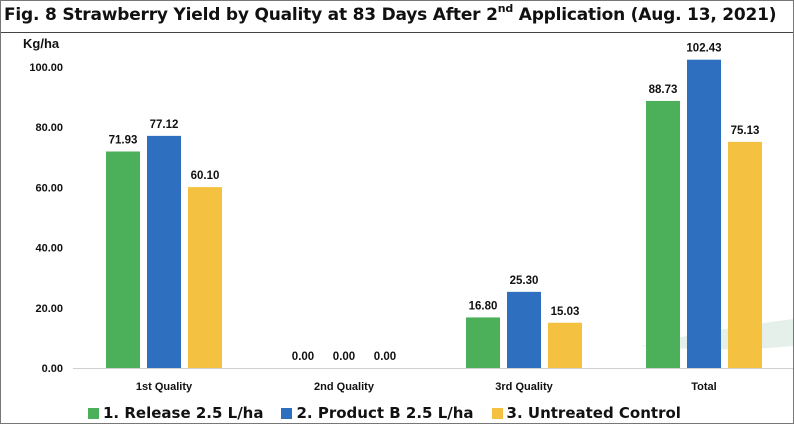 The width and height of the screenshot is (794, 424). What do you see at coordinates (183, 413) in the screenshot?
I see `legend-label: 1. Release 2.5 L/ha` at bounding box center [183, 413].